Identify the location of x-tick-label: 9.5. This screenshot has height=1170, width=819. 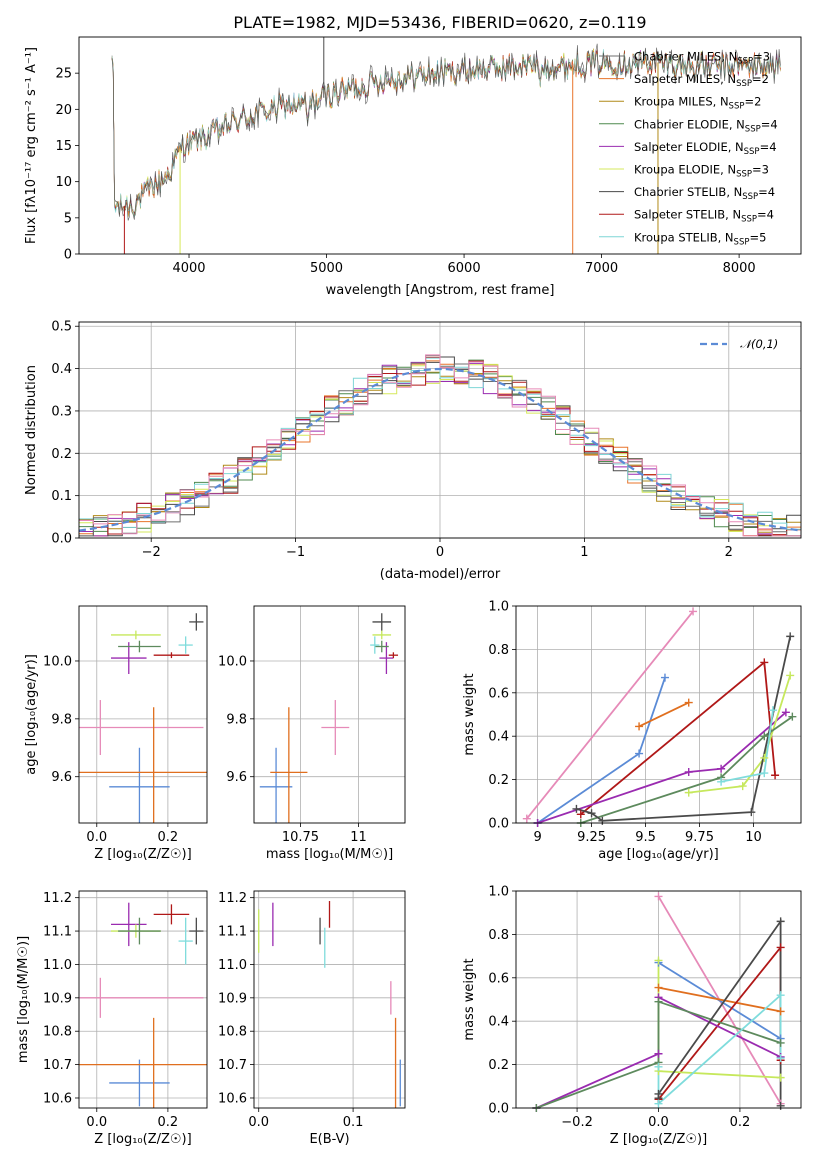
(645, 837).